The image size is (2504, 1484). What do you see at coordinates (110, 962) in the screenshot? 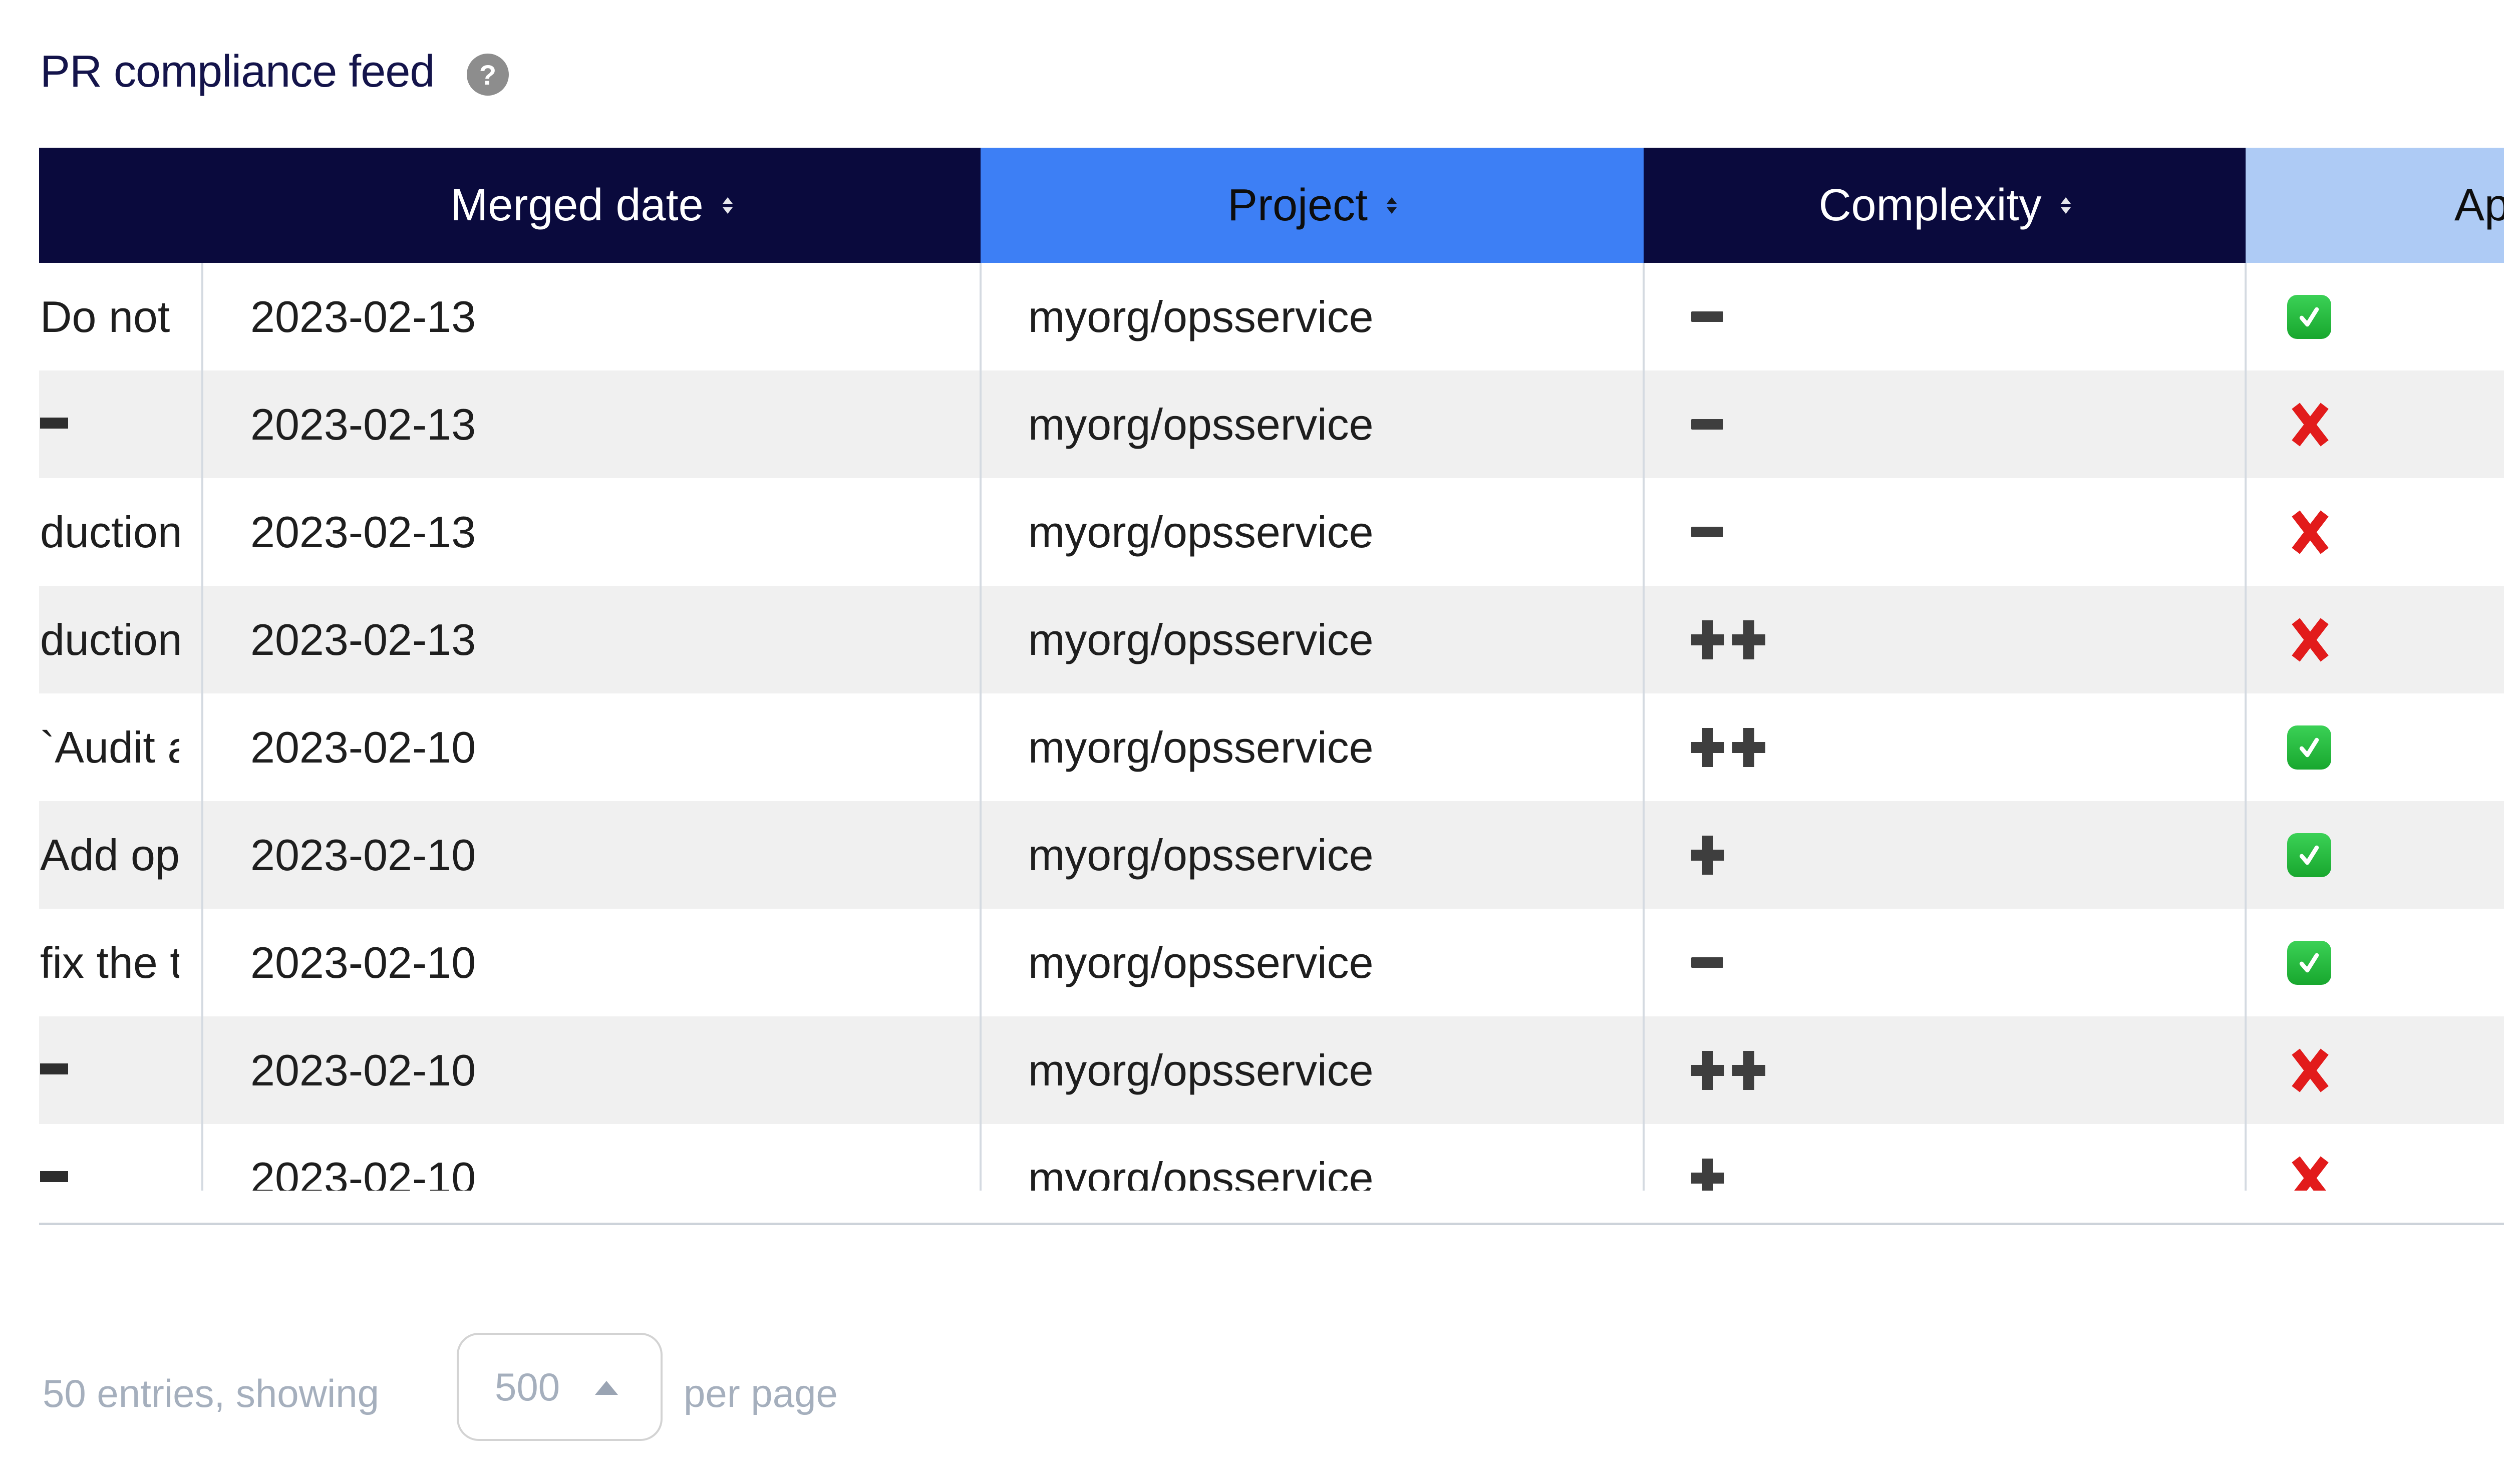
I see `cell-title-fragment: fix the t` at bounding box center [110, 962].